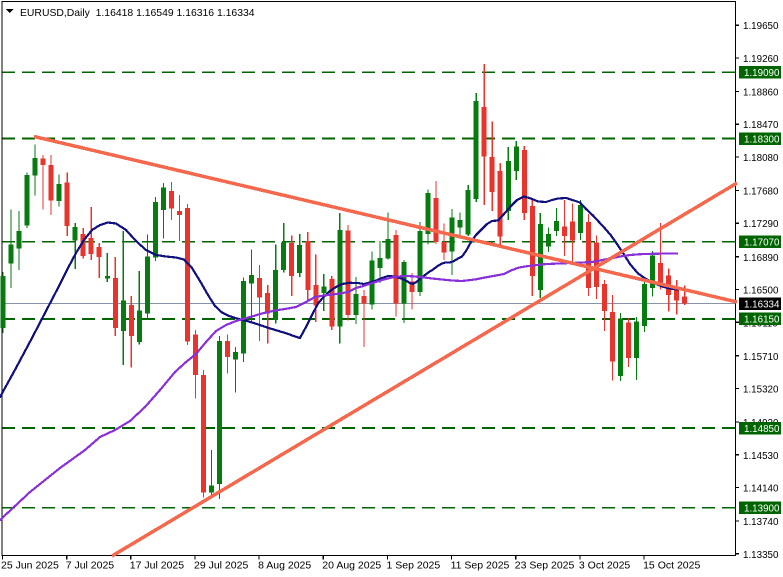 This screenshot has height=577, width=783. What do you see at coordinates (761, 489) in the screenshot?
I see `svg-text: 1.14140` at bounding box center [761, 489].